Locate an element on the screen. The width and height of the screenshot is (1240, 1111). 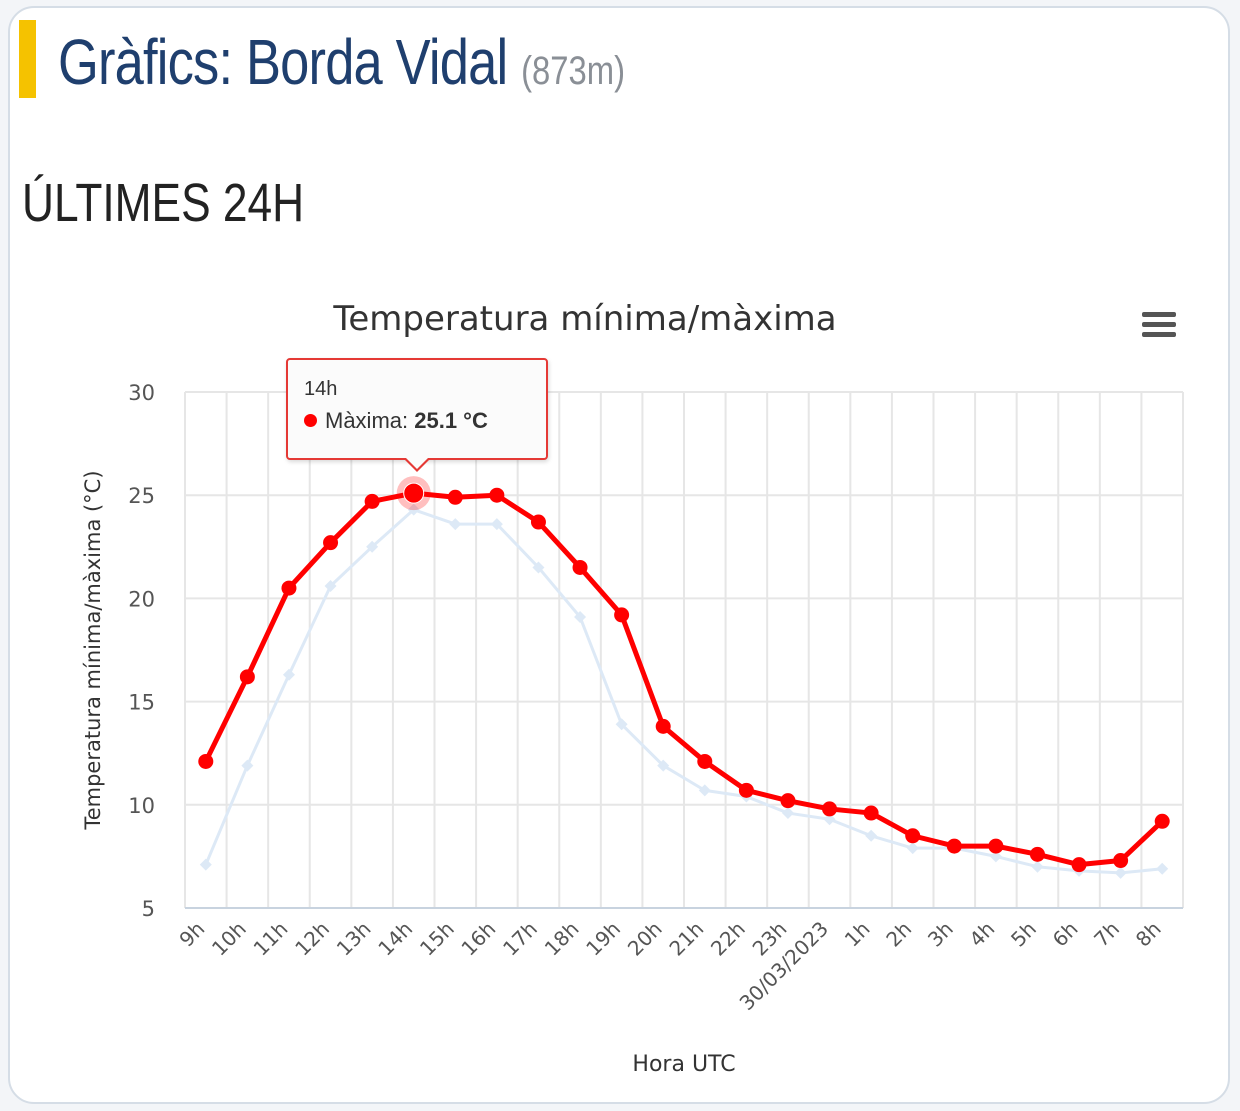
station-title-text: Gràfics: Borda Vidal is located at coordinates (283, 62).